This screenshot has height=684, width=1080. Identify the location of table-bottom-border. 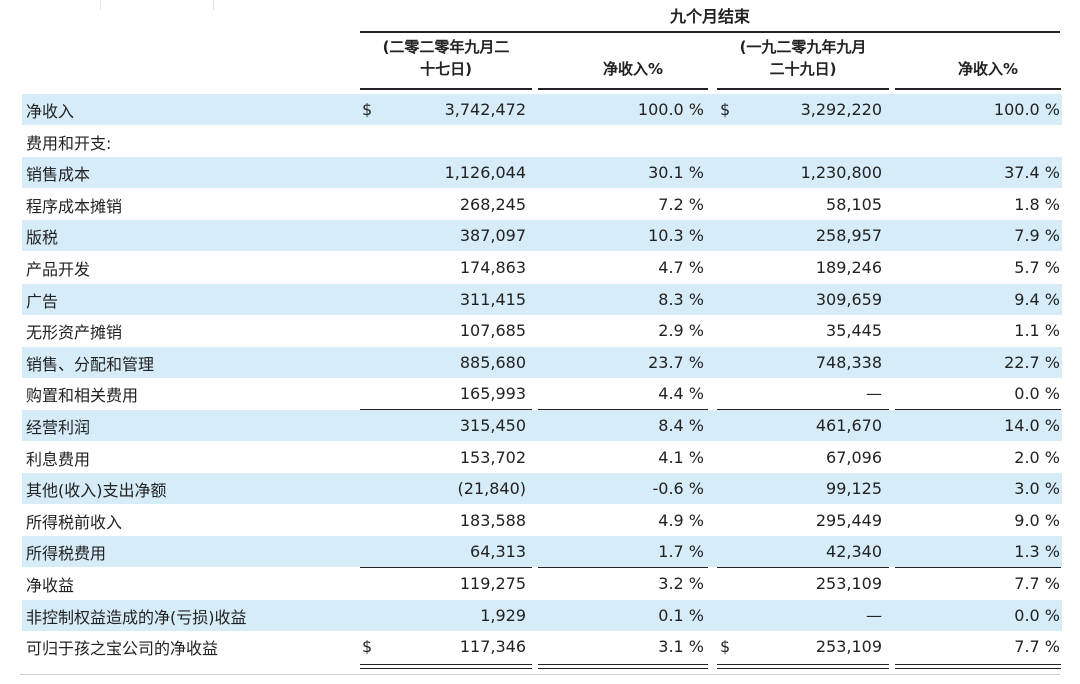
(540, 674).